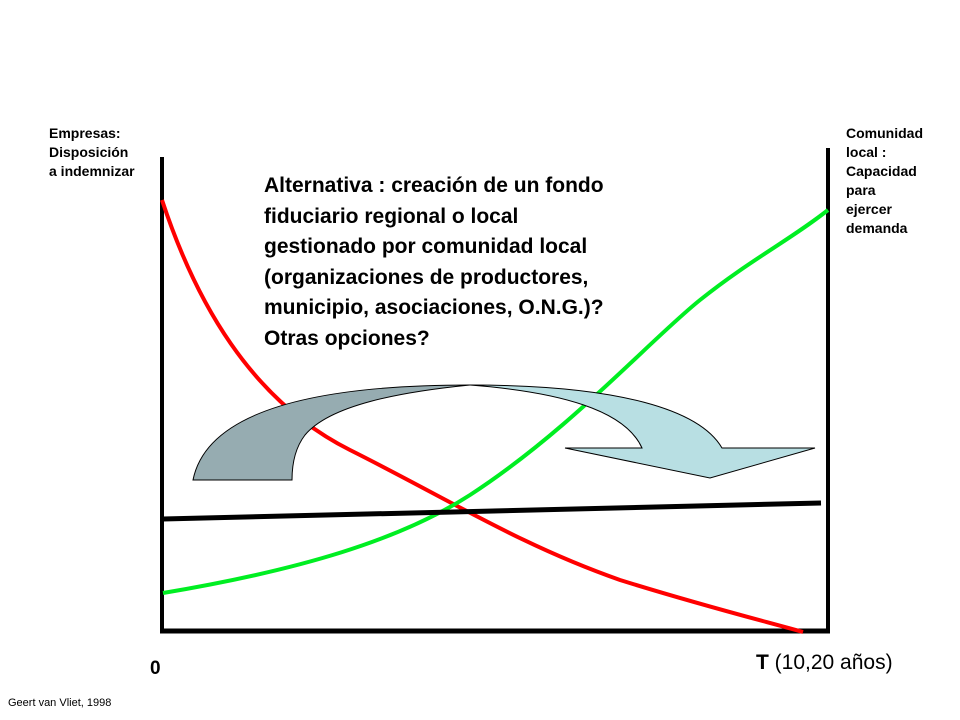 This screenshot has width=960, height=720. I want to click on alternative-text-line: (organizaciones de productores,, so click(426, 277).